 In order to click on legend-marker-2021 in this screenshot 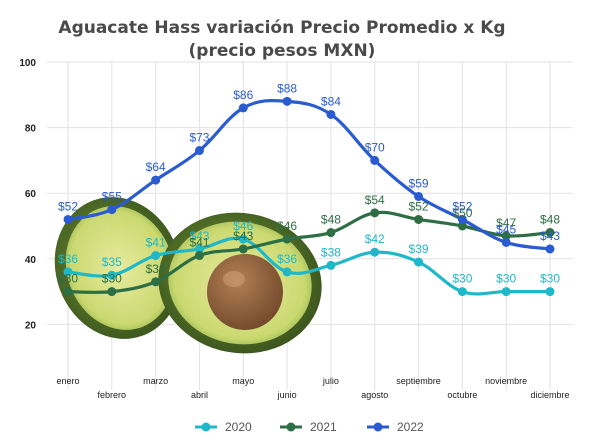, I will do `click(291, 427)`.